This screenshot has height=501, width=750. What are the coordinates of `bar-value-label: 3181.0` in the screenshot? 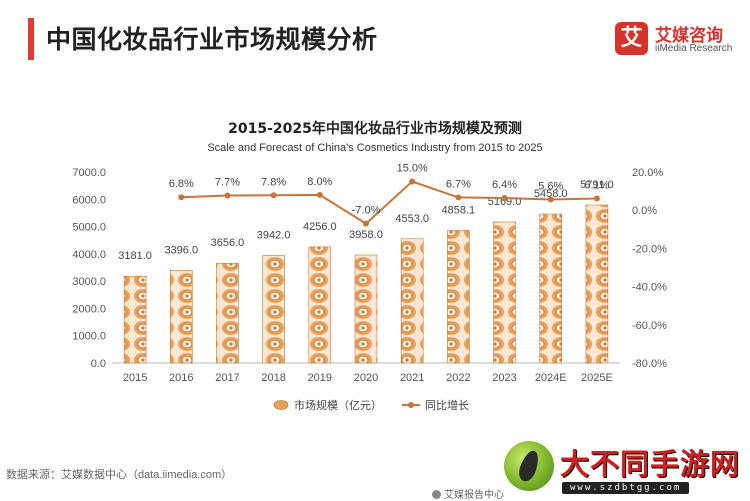 It's located at (135, 256).